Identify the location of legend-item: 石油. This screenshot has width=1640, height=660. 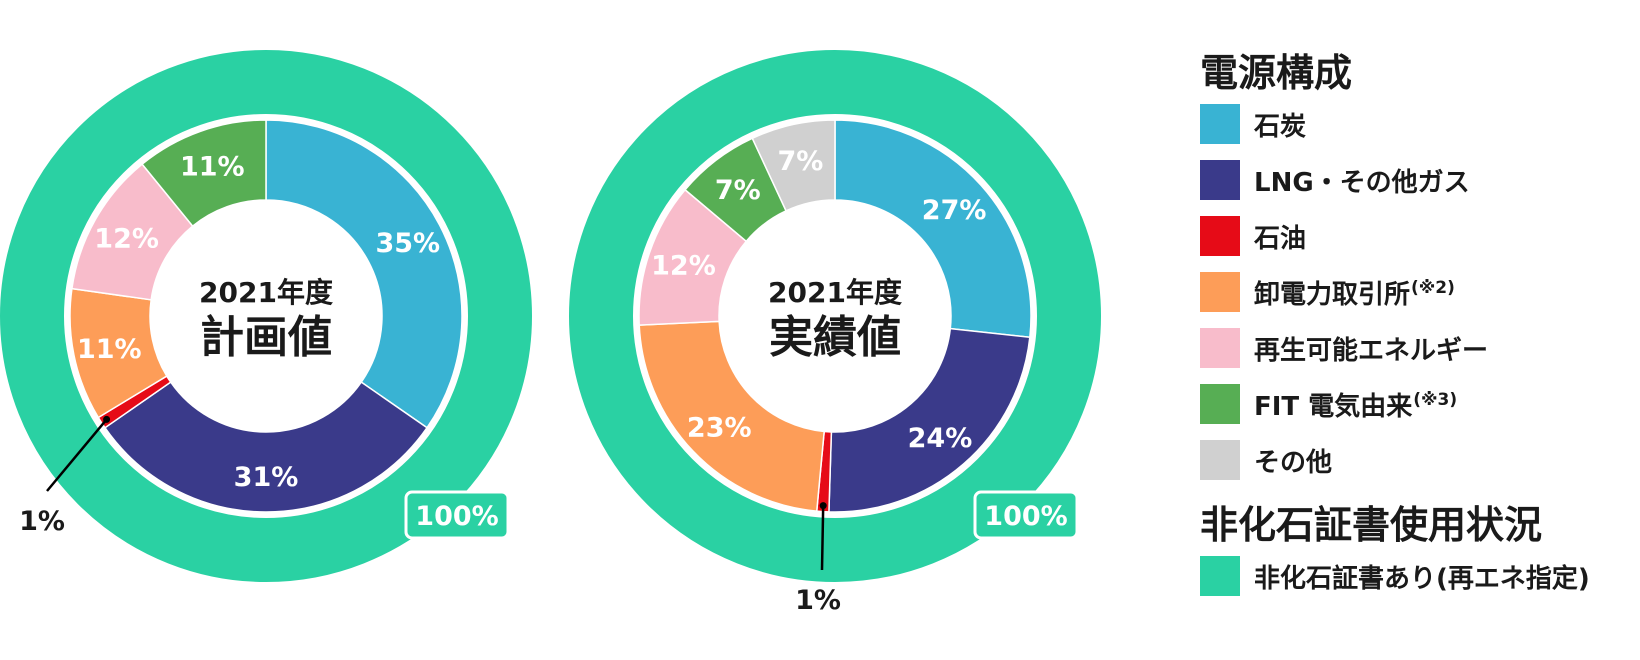
(1415, 236).